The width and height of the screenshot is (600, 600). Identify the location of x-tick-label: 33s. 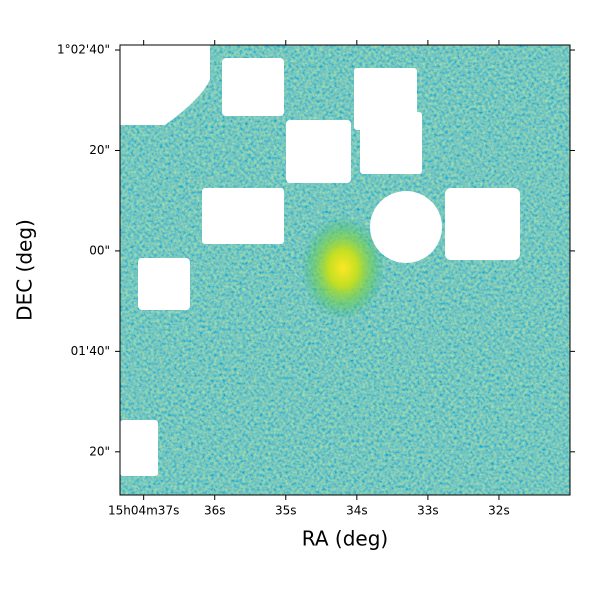
(428, 511).